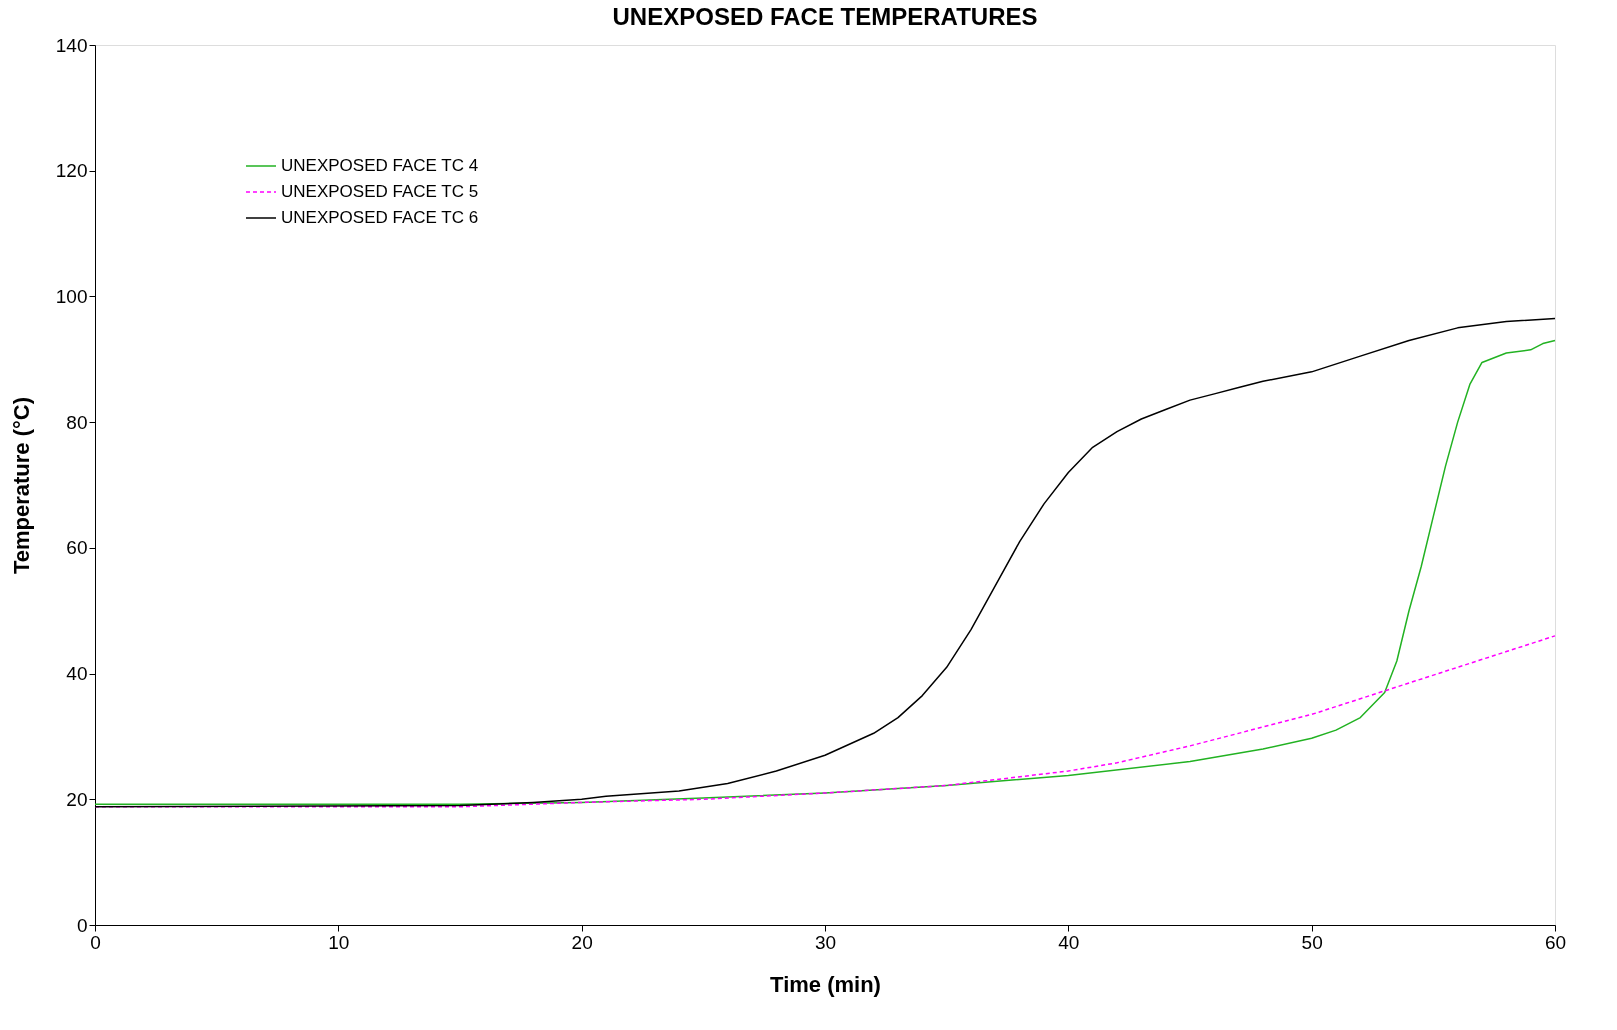 The width and height of the screenshot is (1617, 1030). Describe the element at coordinates (77, 799) in the screenshot. I see `y-tick-label: 20` at that location.